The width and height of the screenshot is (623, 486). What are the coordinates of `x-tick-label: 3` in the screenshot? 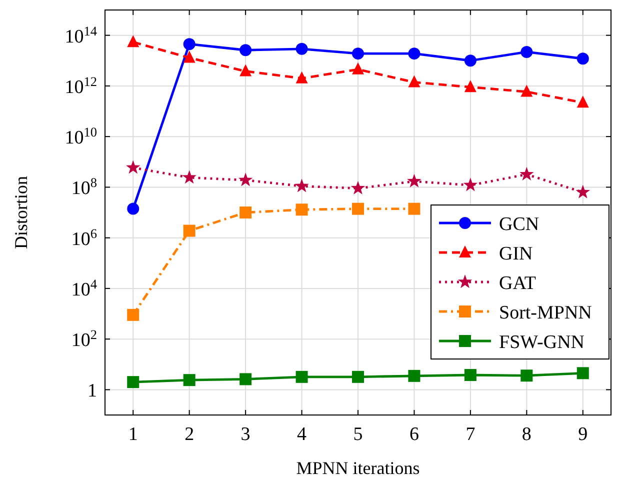 It's located at (245, 434).